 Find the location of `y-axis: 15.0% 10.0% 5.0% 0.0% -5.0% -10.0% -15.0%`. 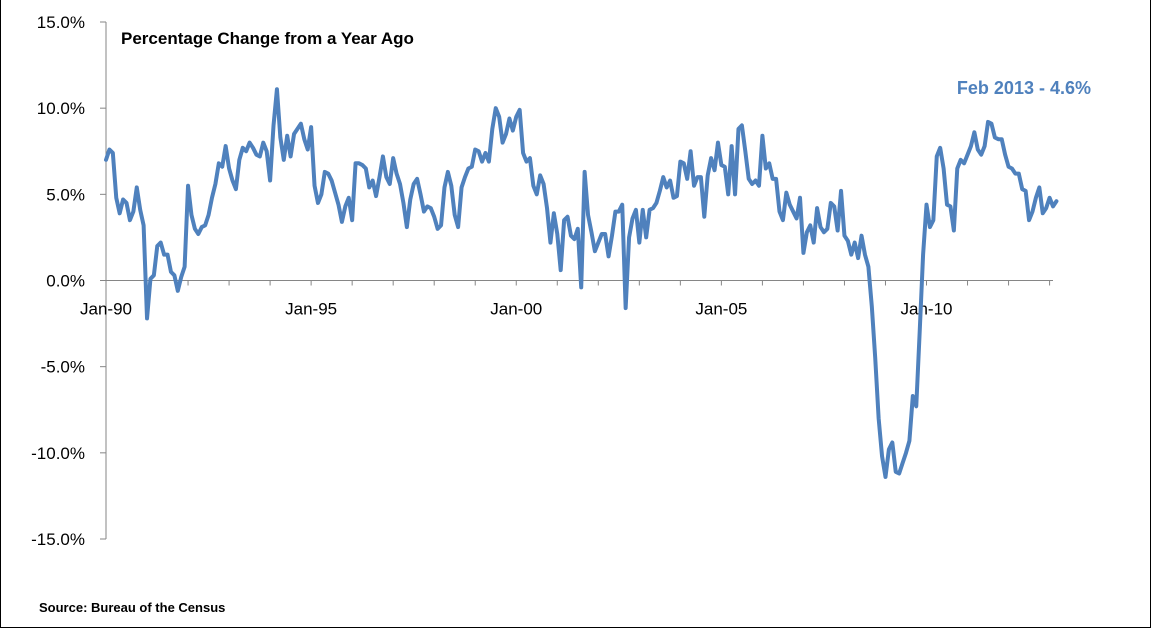

y-axis: 15.0% 10.0% 5.0% 0.0% -5.0% -10.0% -15.0% is located at coordinates (69, 281).